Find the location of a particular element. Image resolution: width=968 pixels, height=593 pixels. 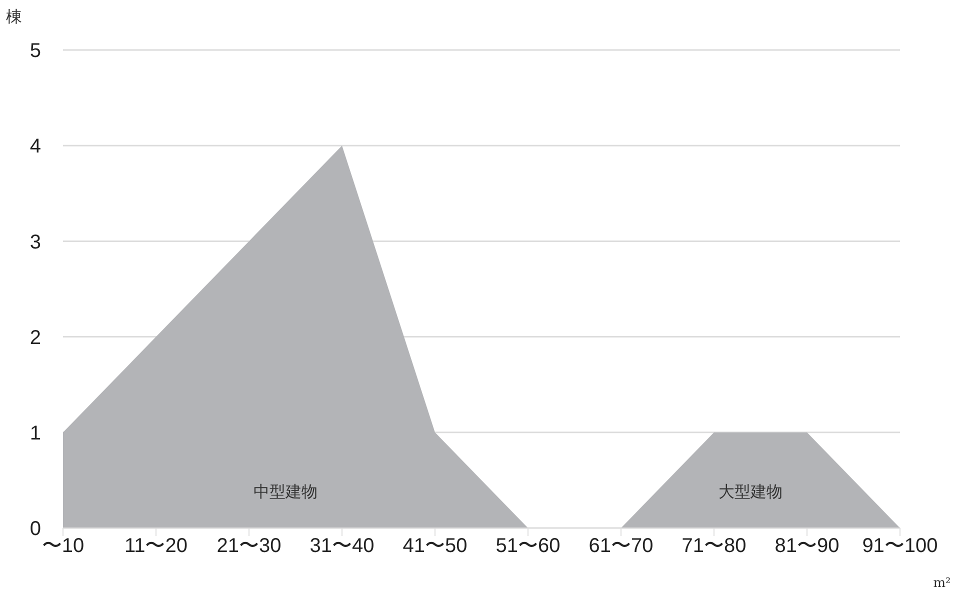

y-tick-label: 2 is located at coordinates (35, 337).